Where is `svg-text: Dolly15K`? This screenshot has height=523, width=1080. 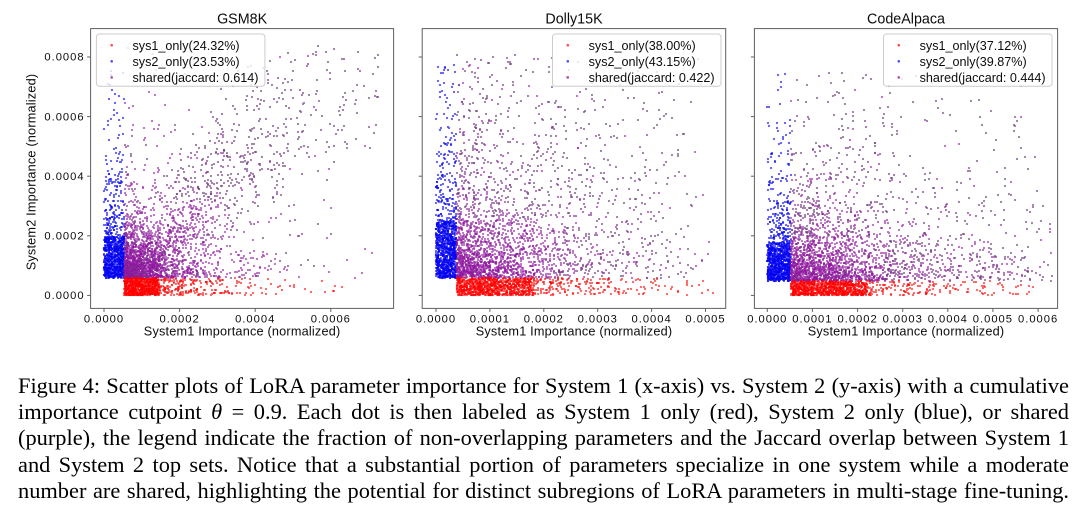 svg-text: Dolly15K is located at coordinates (574, 20).